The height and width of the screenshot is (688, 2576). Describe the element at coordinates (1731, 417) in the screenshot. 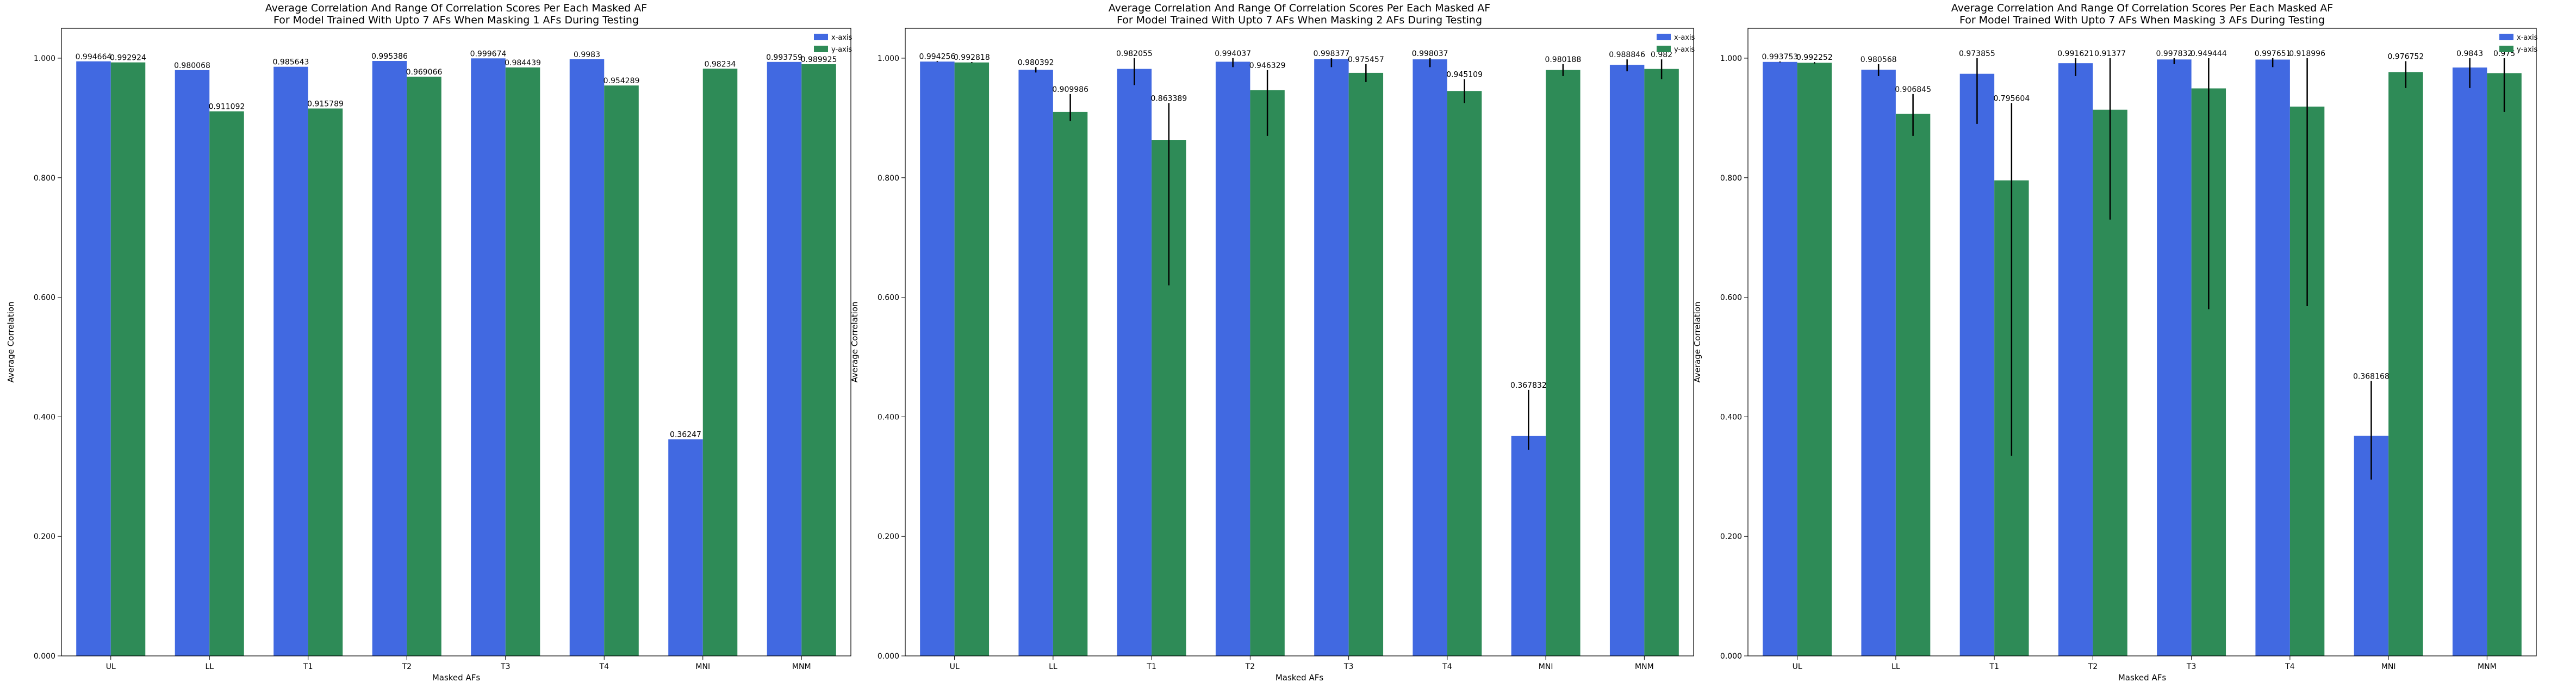

I see `chart3-ytick-label: 0.400` at that location.